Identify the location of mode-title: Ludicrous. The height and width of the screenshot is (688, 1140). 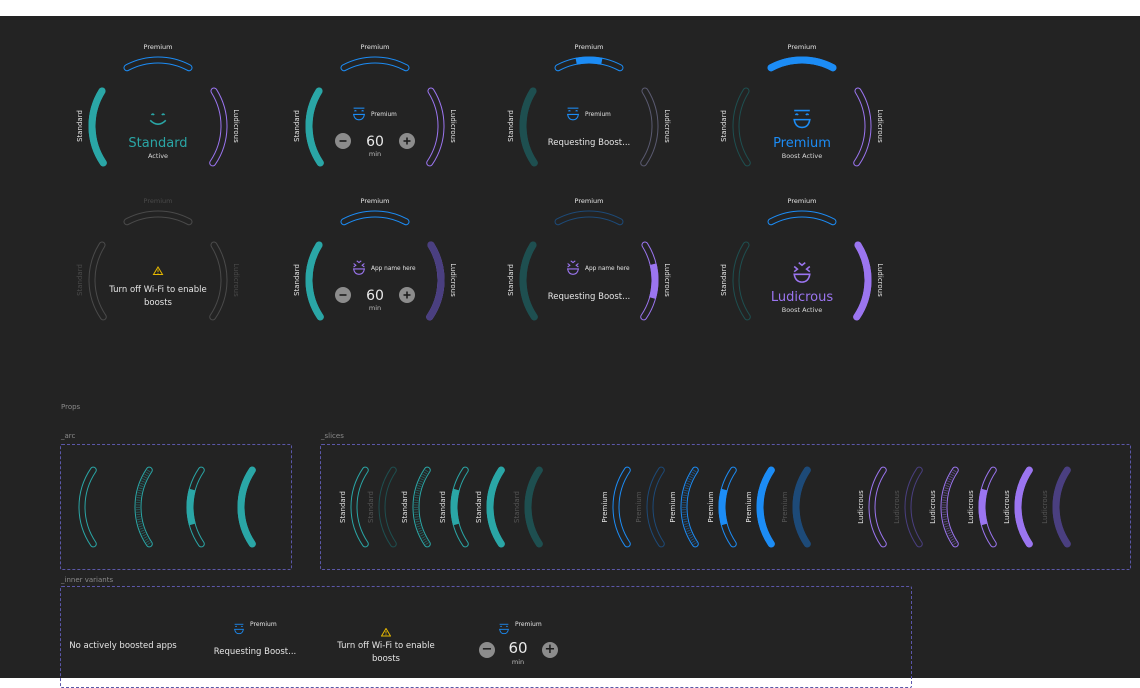
(802, 297).